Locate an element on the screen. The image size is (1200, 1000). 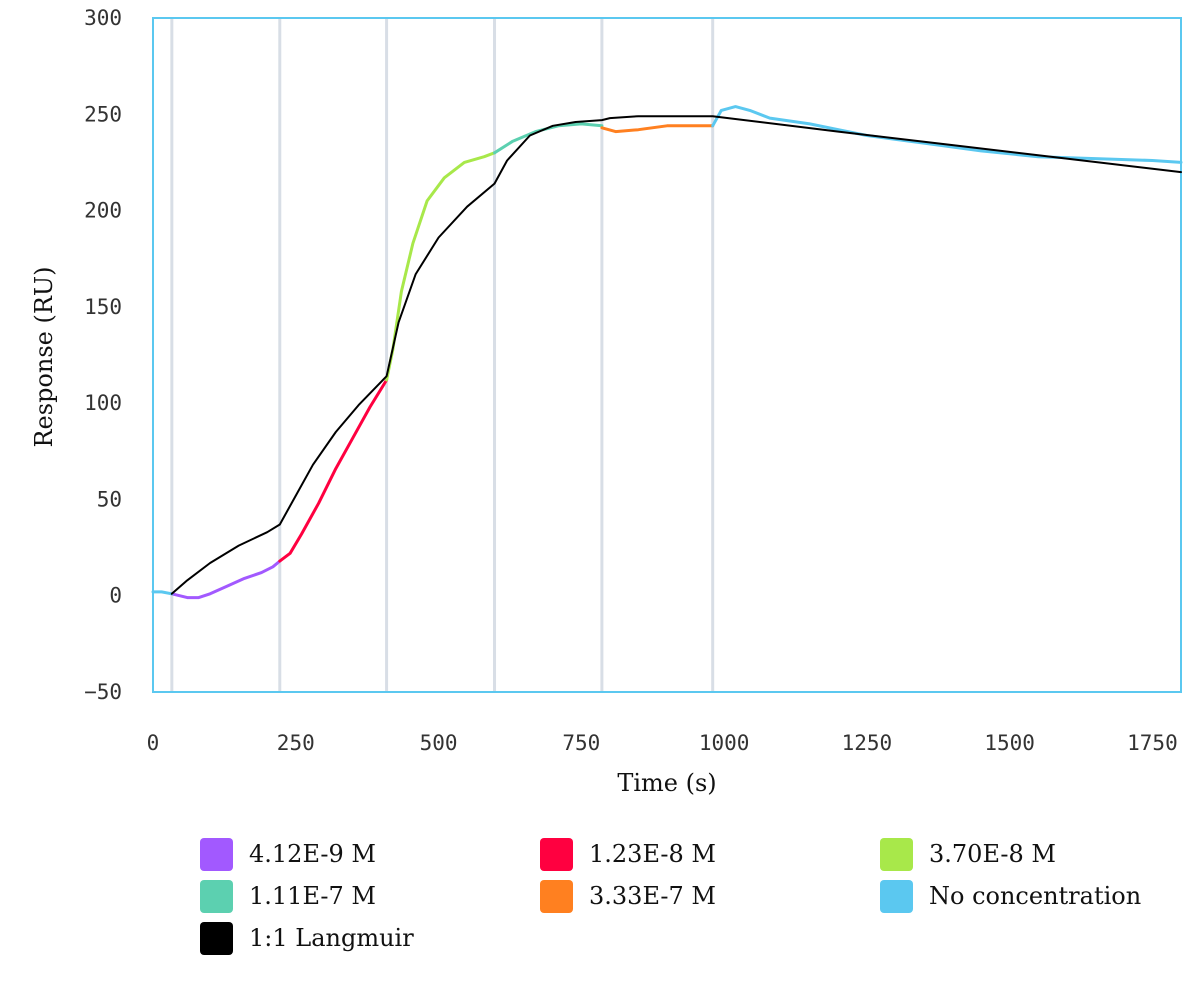
x-tick-label: 250 is located at coordinates (296, 743).